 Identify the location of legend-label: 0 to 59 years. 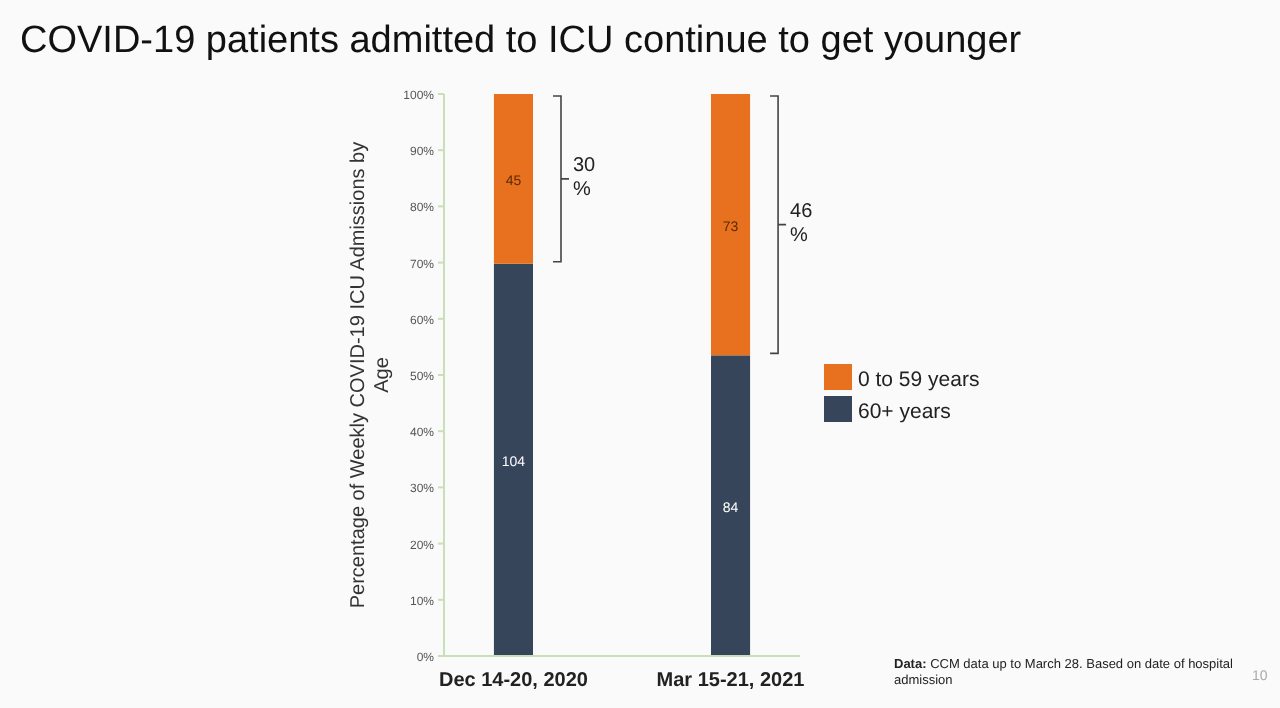
(919, 380).